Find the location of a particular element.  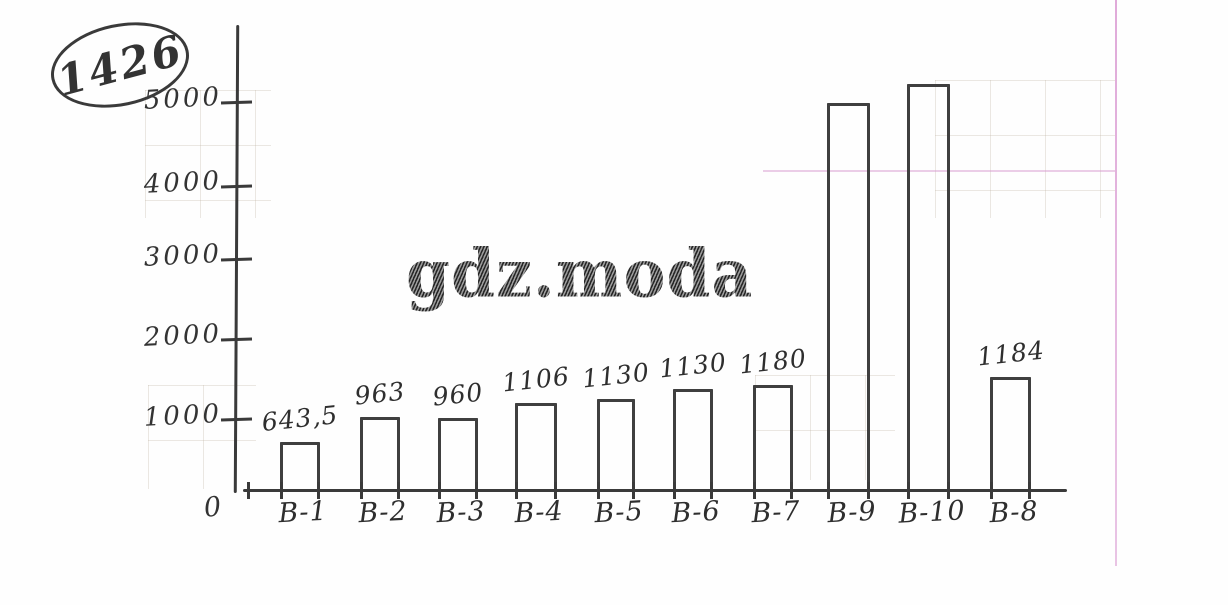

bar-value-label: 960 is located at coordinates (458, 394).